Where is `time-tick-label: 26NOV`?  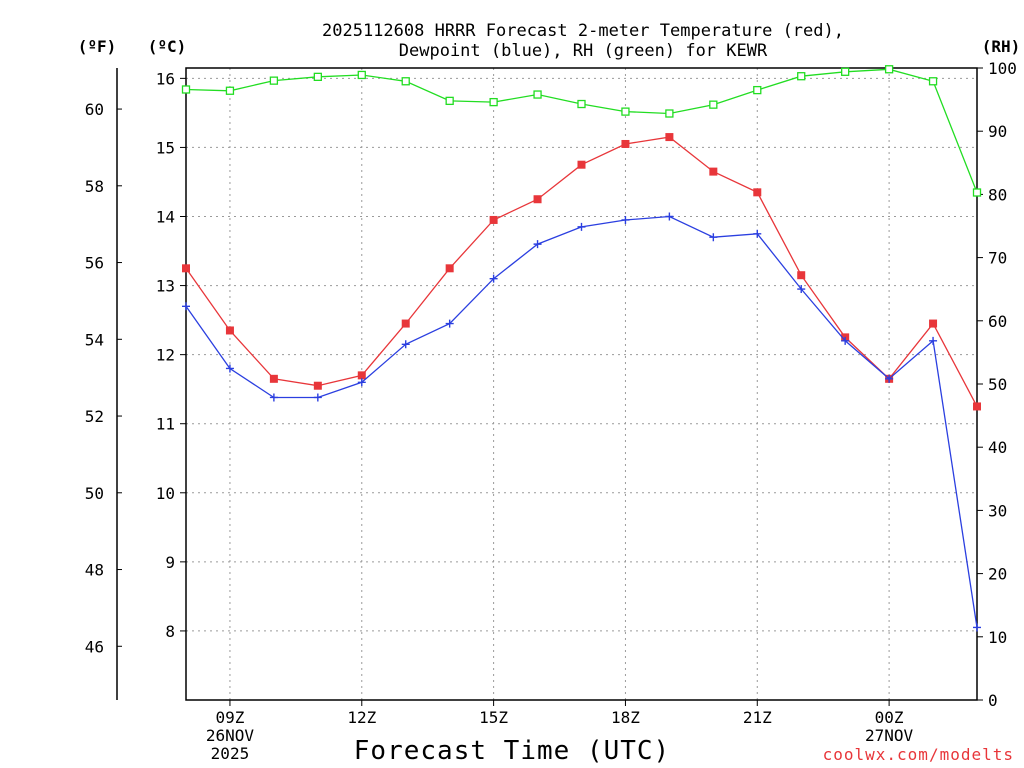
time-tick-label: 26NOV is located at coordinates (230, 735).